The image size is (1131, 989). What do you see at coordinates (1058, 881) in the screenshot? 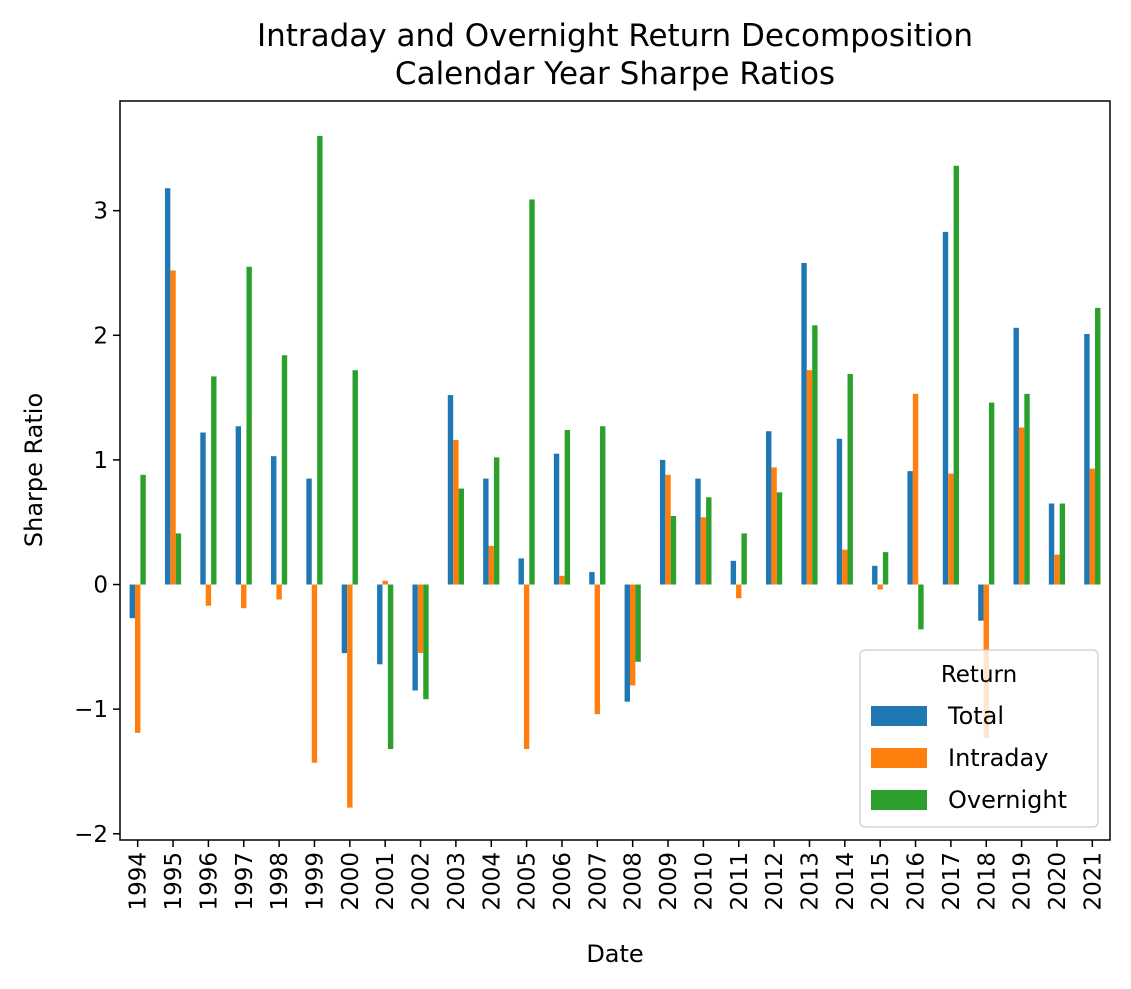
I see `x-tick-label: 2020` at bounding box center [1058, 881].